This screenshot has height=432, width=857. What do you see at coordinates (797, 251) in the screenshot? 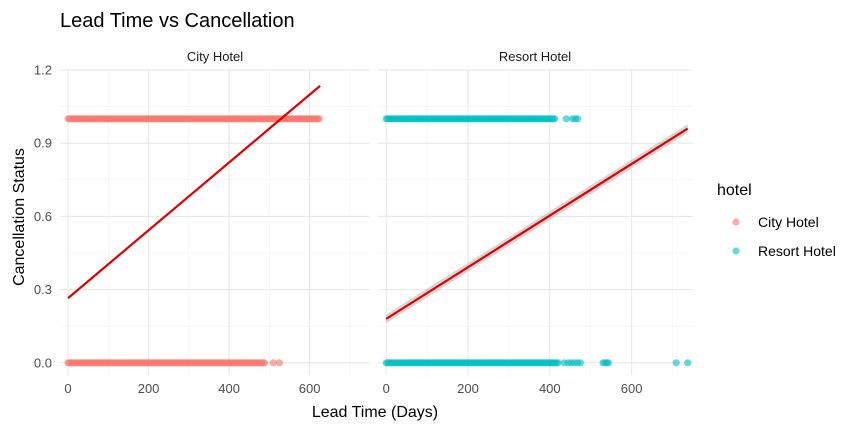
I see `legend-label-resort-hotel: Resort Hotel` at bounding box center [797, 251].